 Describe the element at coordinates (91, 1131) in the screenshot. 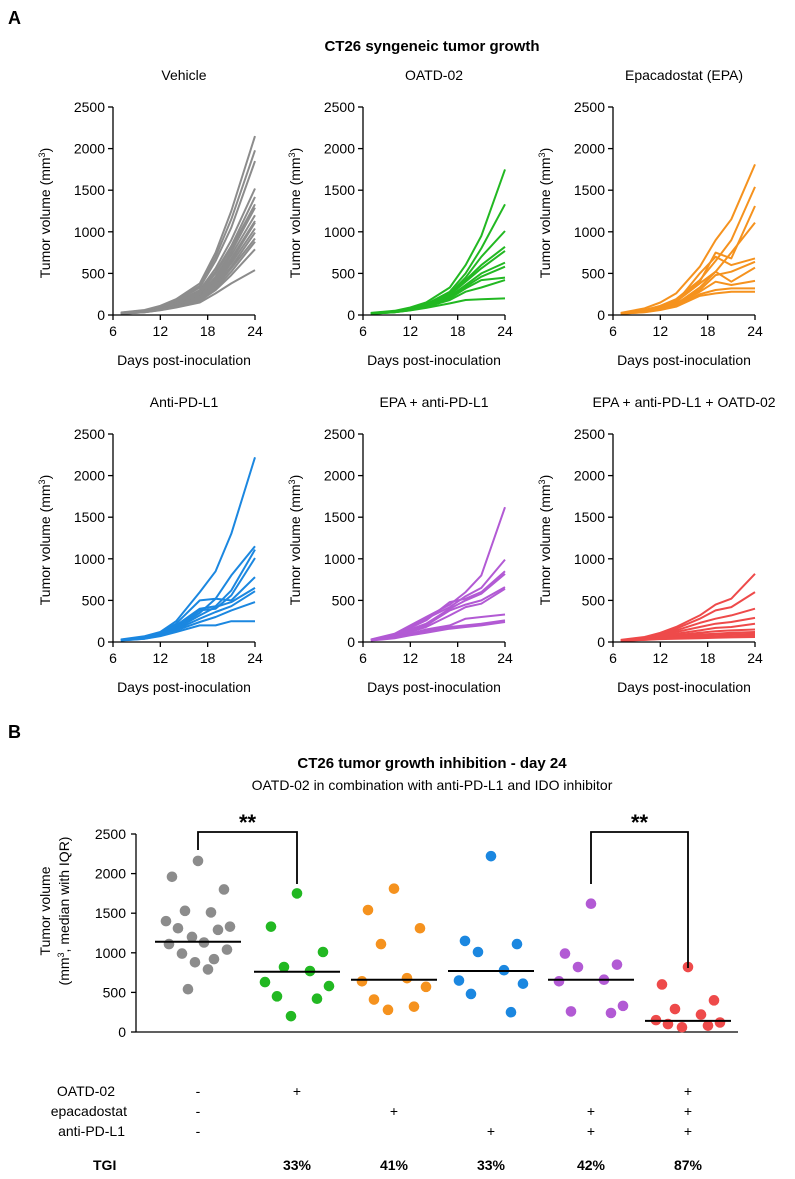

I see `row-label-antipdl1: anti-PD-L1` at that location.